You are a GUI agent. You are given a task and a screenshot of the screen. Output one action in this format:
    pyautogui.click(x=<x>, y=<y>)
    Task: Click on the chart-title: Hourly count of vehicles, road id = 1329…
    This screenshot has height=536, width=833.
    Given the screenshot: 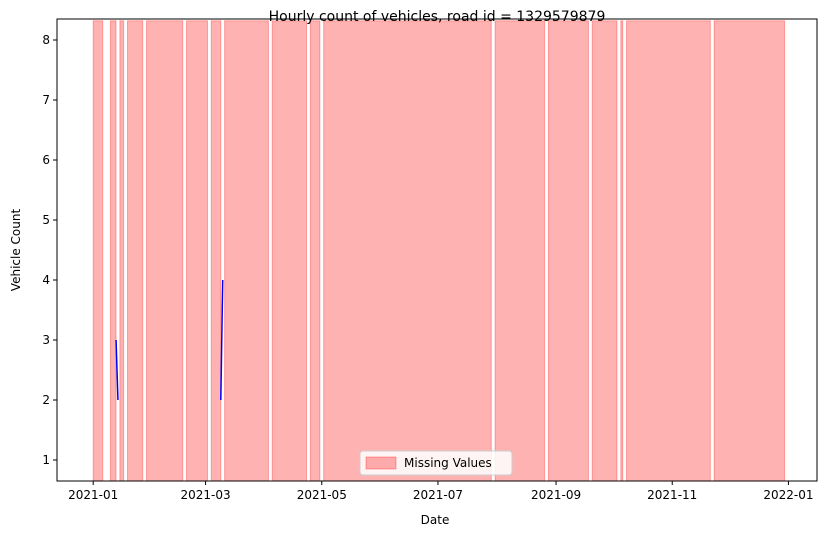 What is the action you would take?
    pyautogui.click(x=437, y=17)
    